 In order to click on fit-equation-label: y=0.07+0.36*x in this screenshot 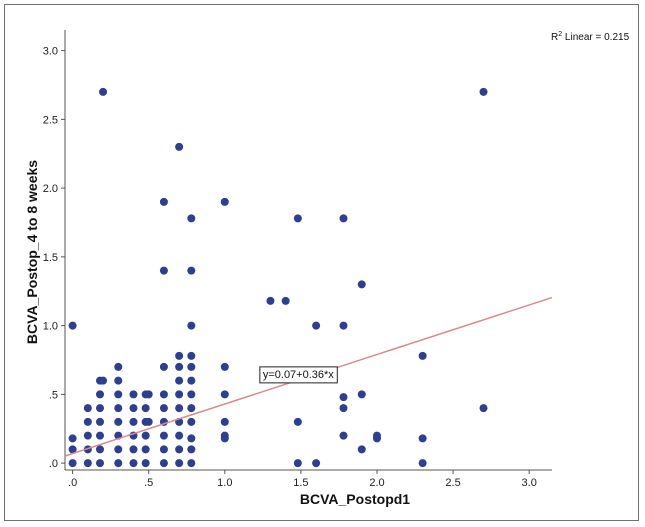, I will do `click(298, 375)`.